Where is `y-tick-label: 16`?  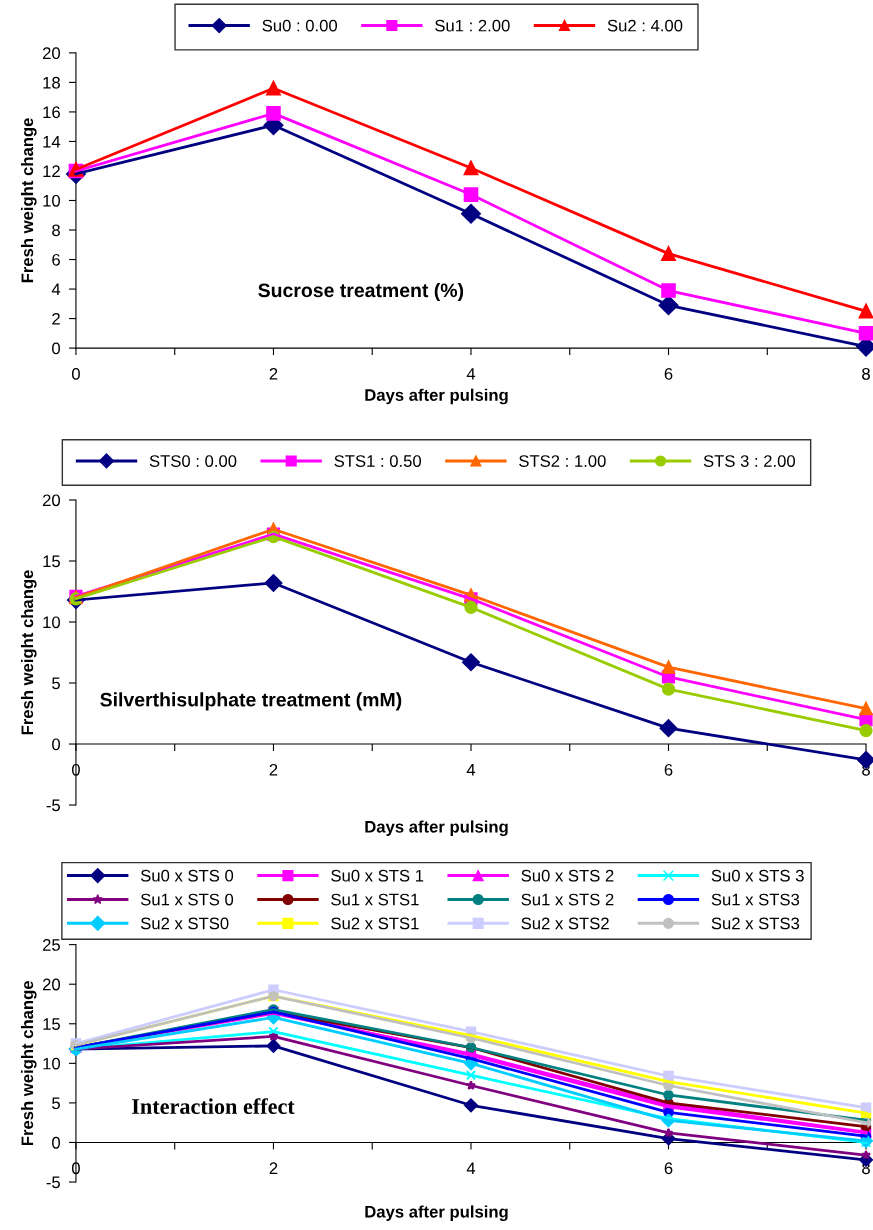 y-tick-label: 16 is located at coordinates (51, 112).